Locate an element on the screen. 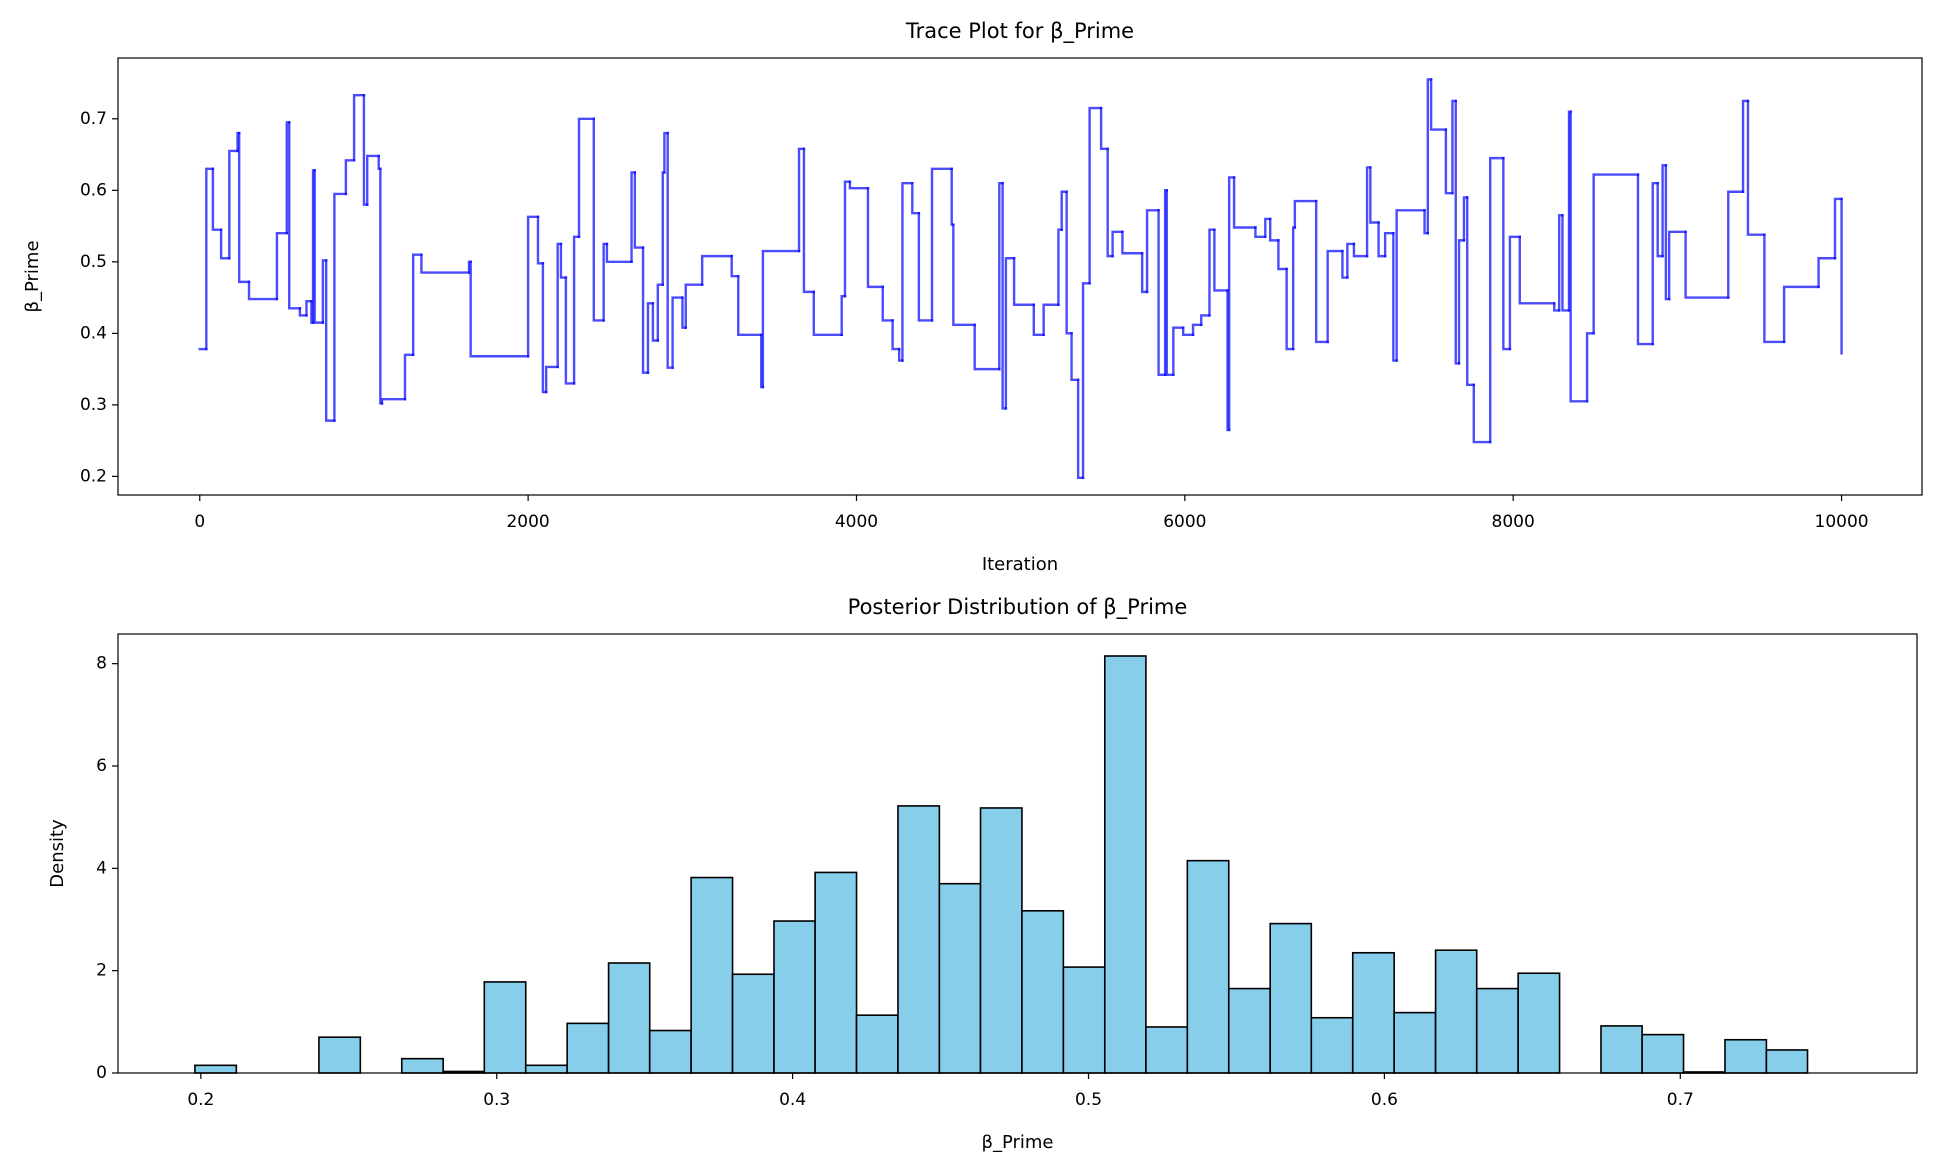 The image size is (1942, 1174). x-axis-label: β_Prime is located at coordinates (1017, 1142).